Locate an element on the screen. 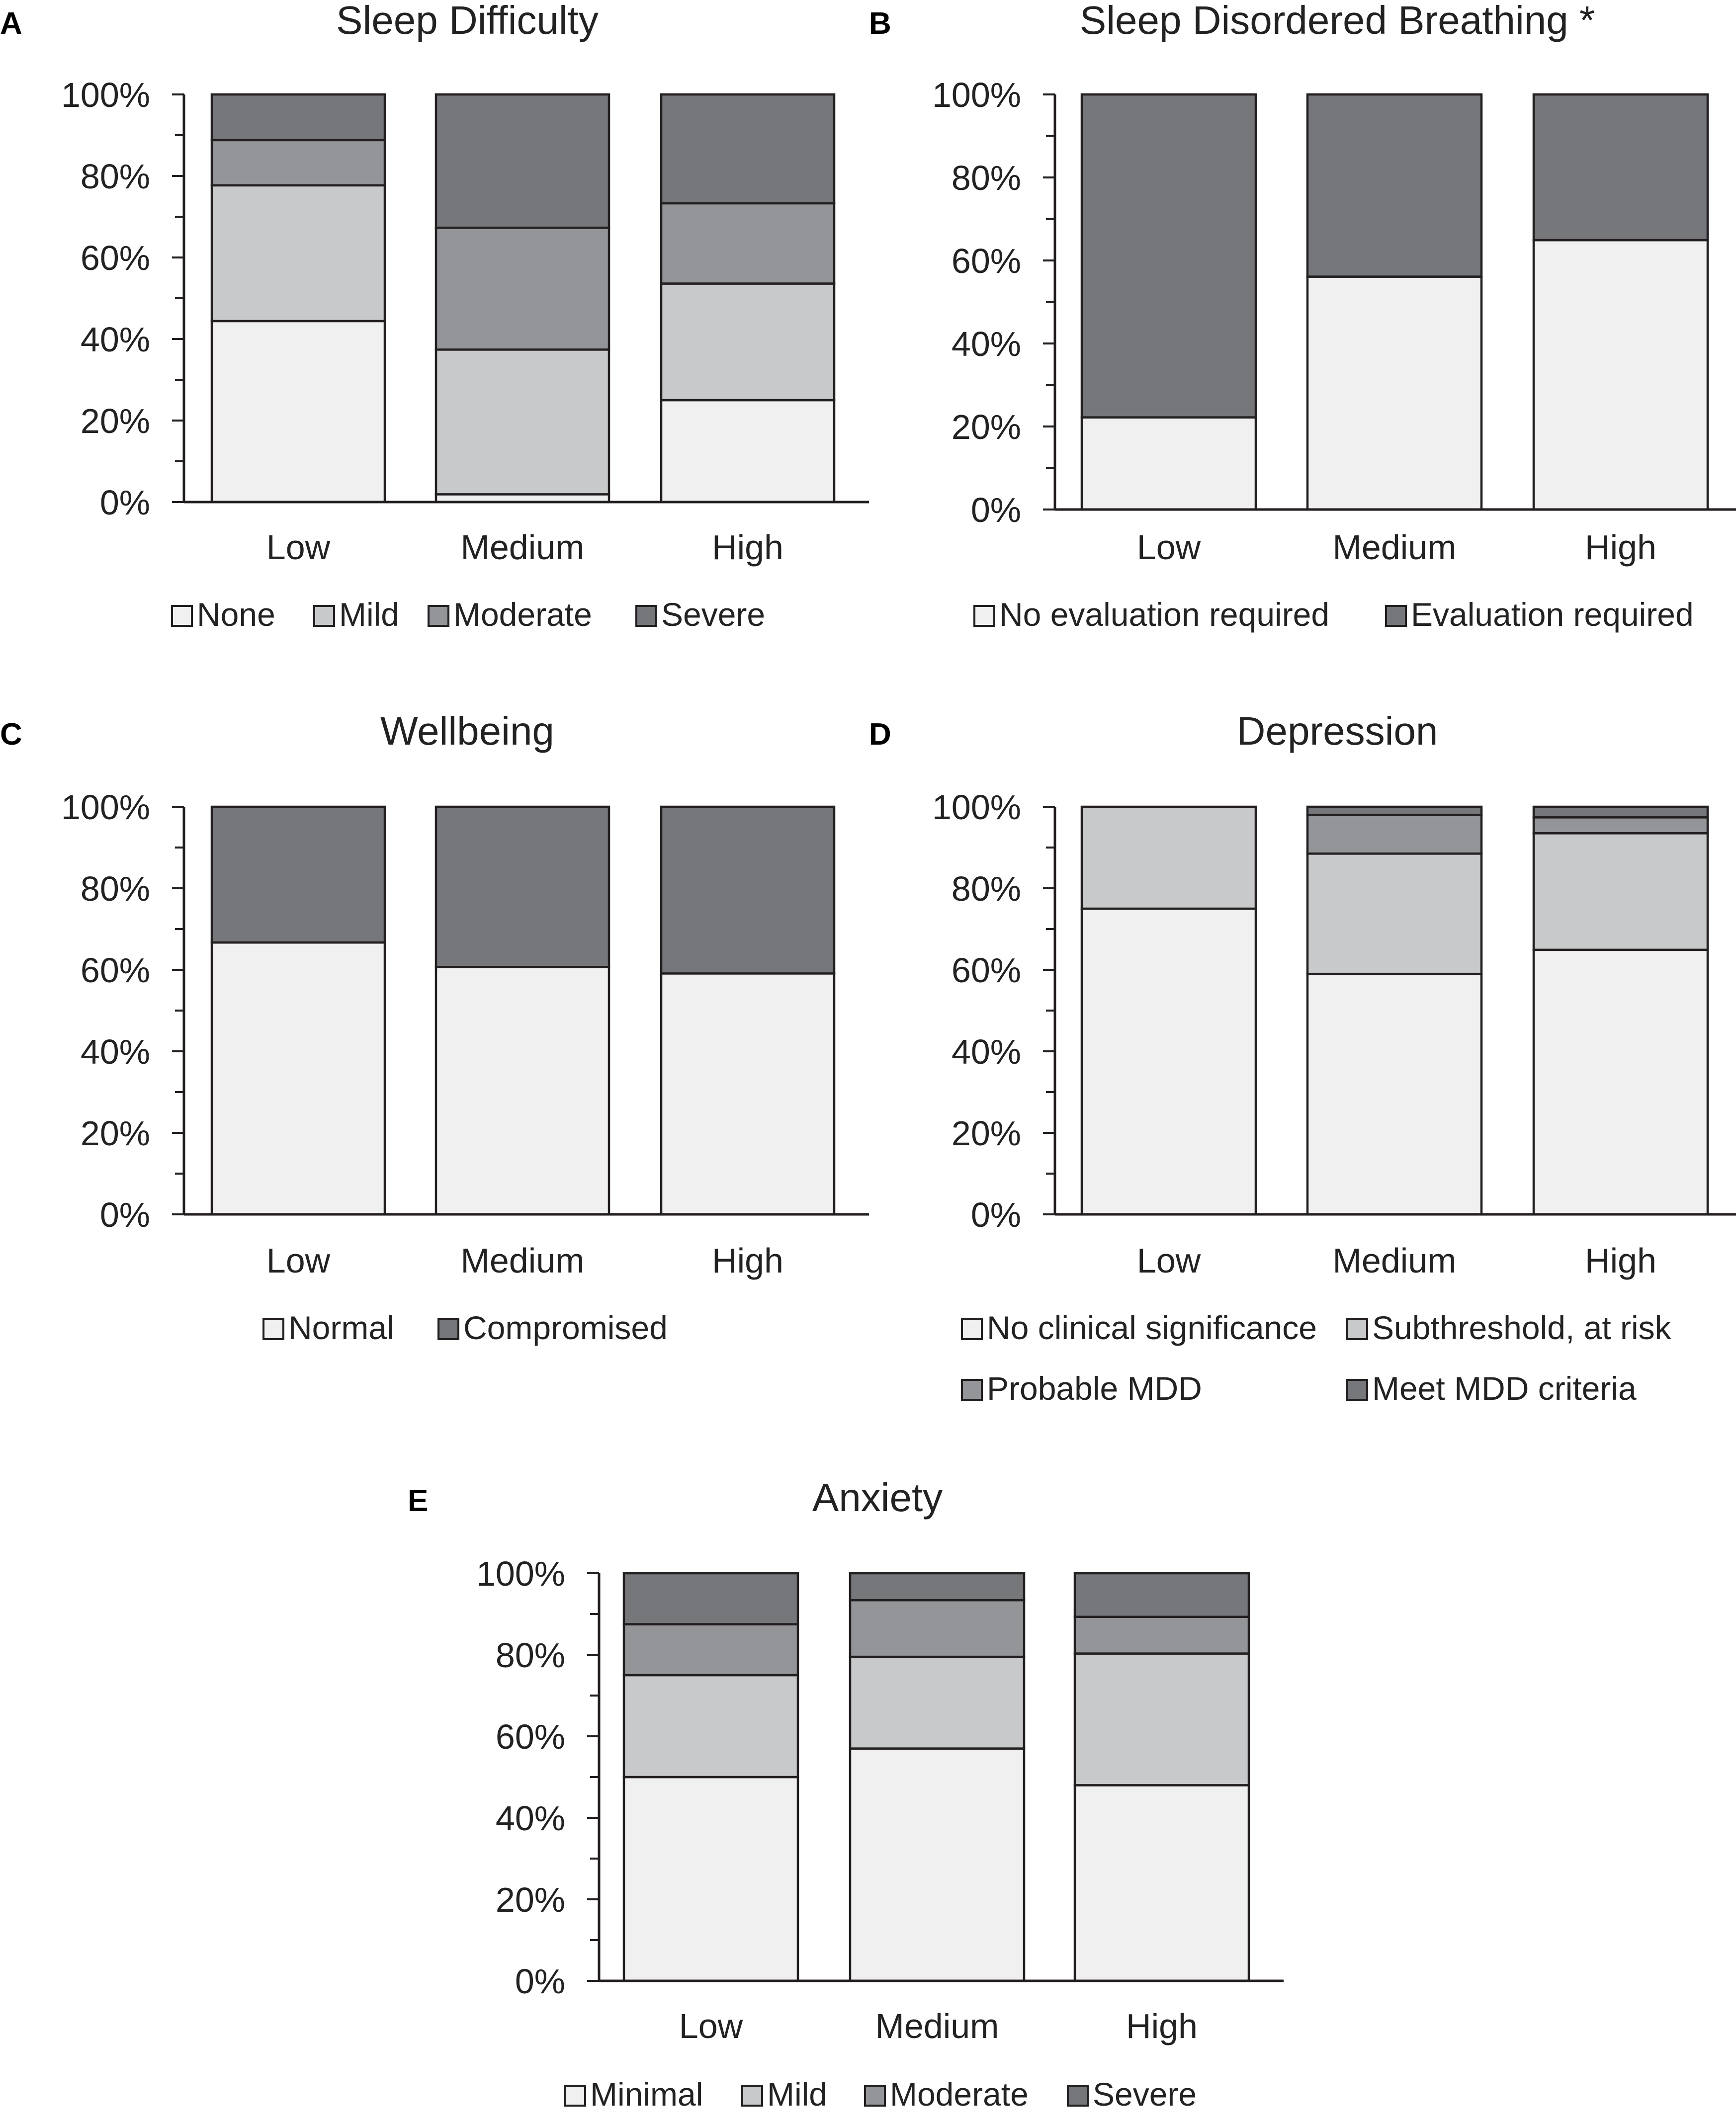 Image resolution: width=1736 pixels, height=2126 pixels. bar-segment-high-mild is located at coordinates (748, 342).